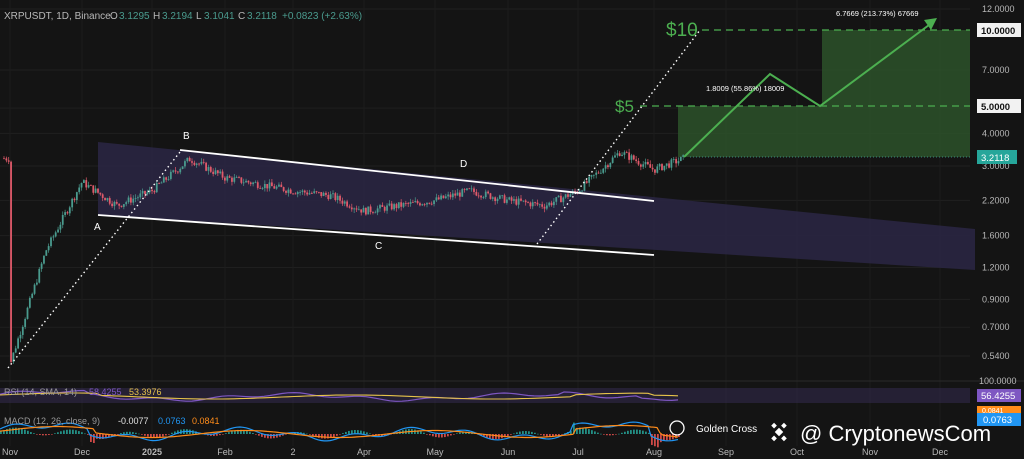  I want to click on target-zone-lower, so click(824, 131).